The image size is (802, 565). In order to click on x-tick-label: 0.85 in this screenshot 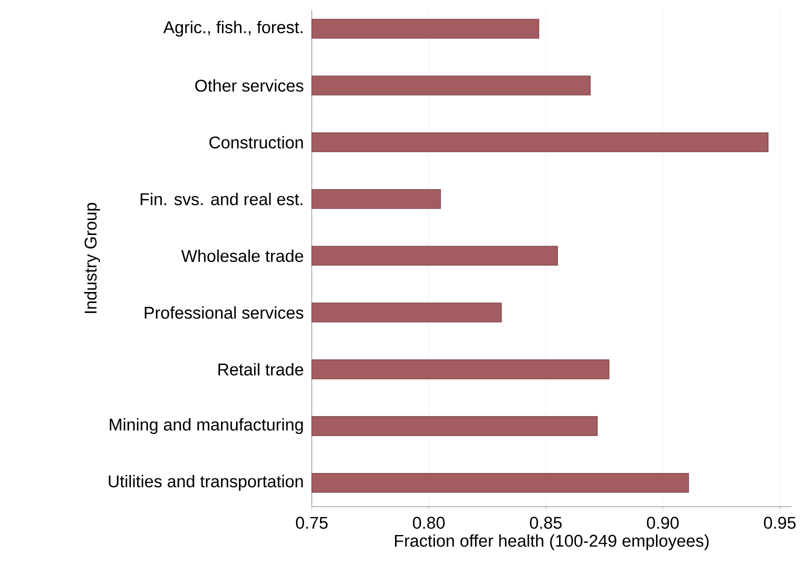, I will do `click(546, 522)`.